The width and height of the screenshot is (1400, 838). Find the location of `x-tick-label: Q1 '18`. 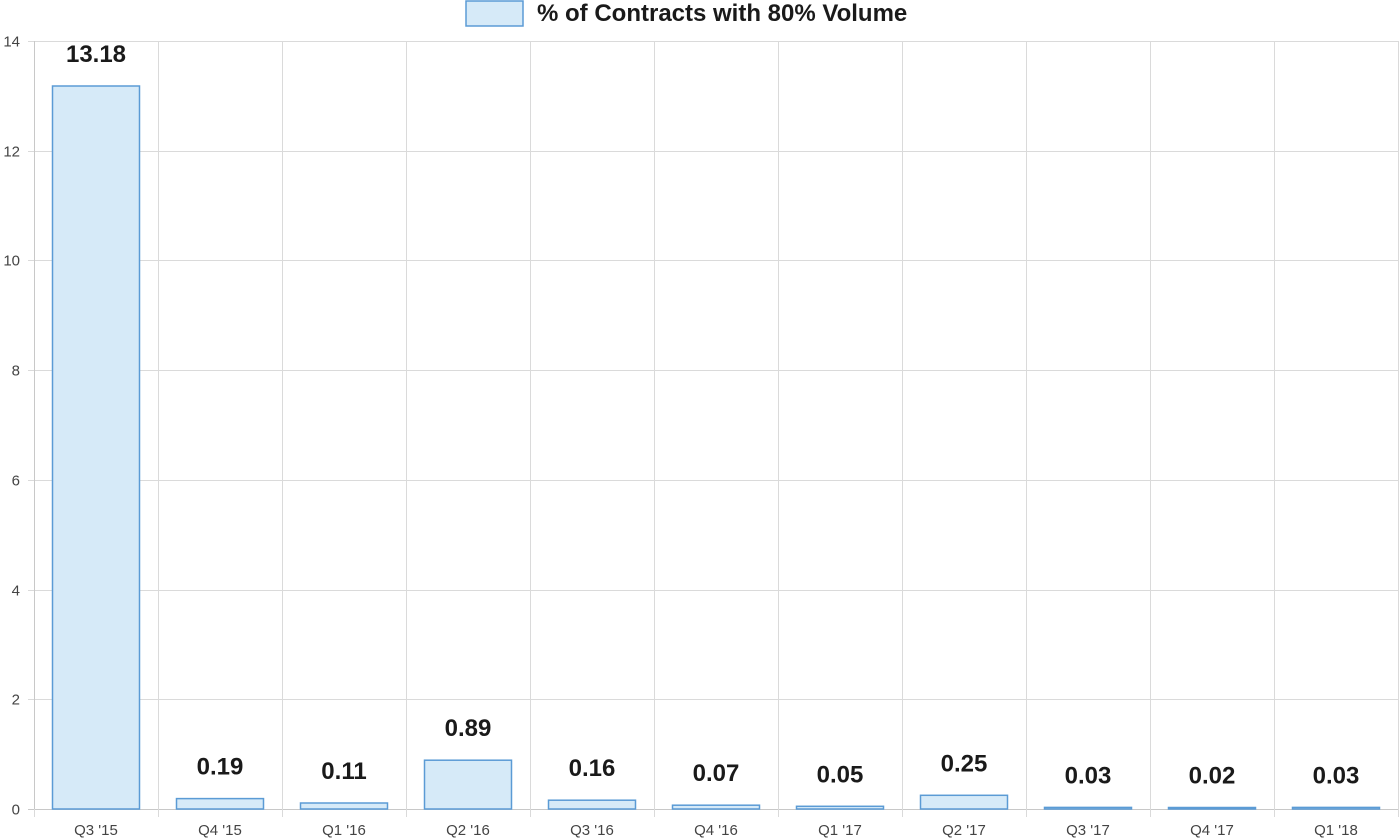

x-tick-label: Q1 '18 is located at coordinates (1336, 830).